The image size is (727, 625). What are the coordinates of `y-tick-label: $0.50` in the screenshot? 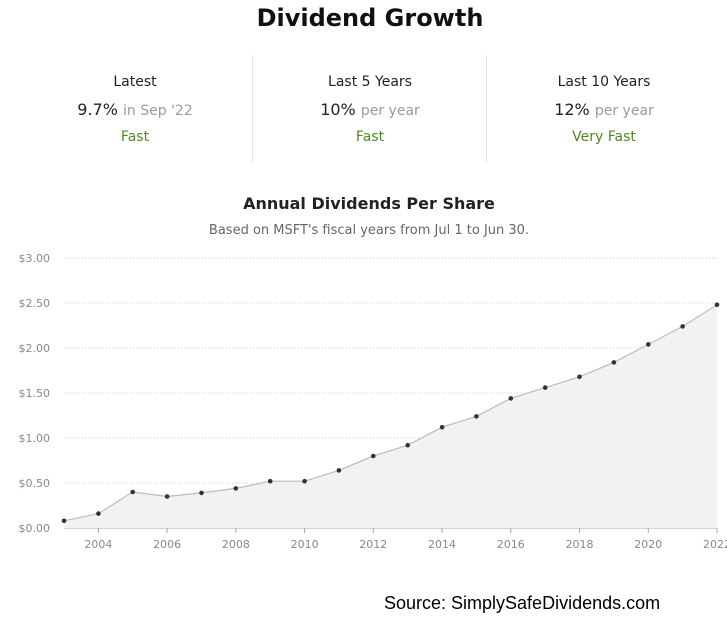 It's located at (35, 483).